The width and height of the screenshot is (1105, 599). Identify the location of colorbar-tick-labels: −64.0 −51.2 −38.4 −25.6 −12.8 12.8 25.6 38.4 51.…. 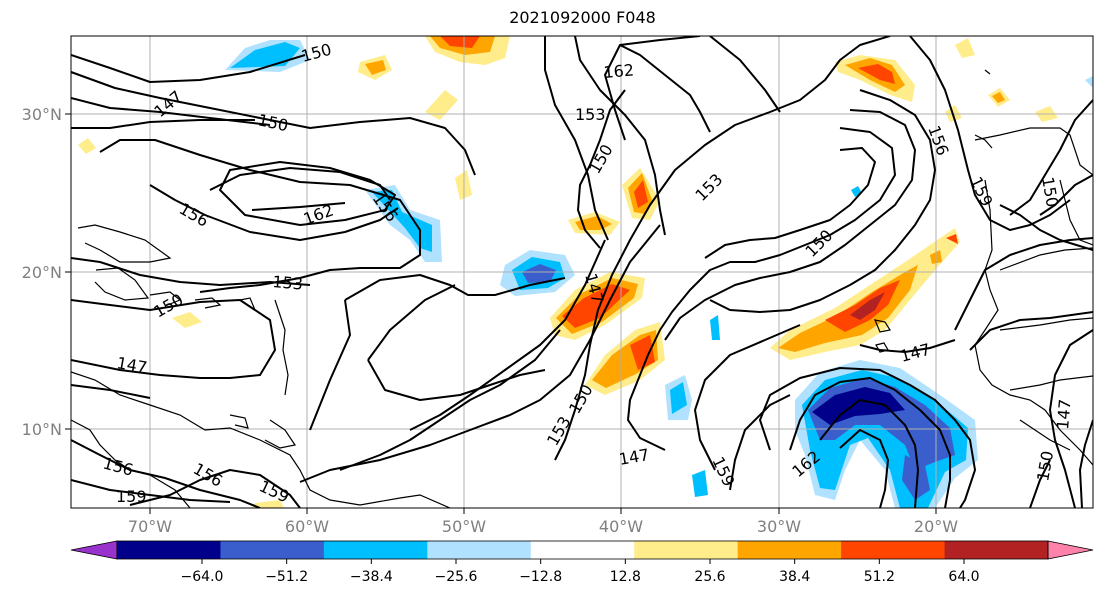
(580, 572).